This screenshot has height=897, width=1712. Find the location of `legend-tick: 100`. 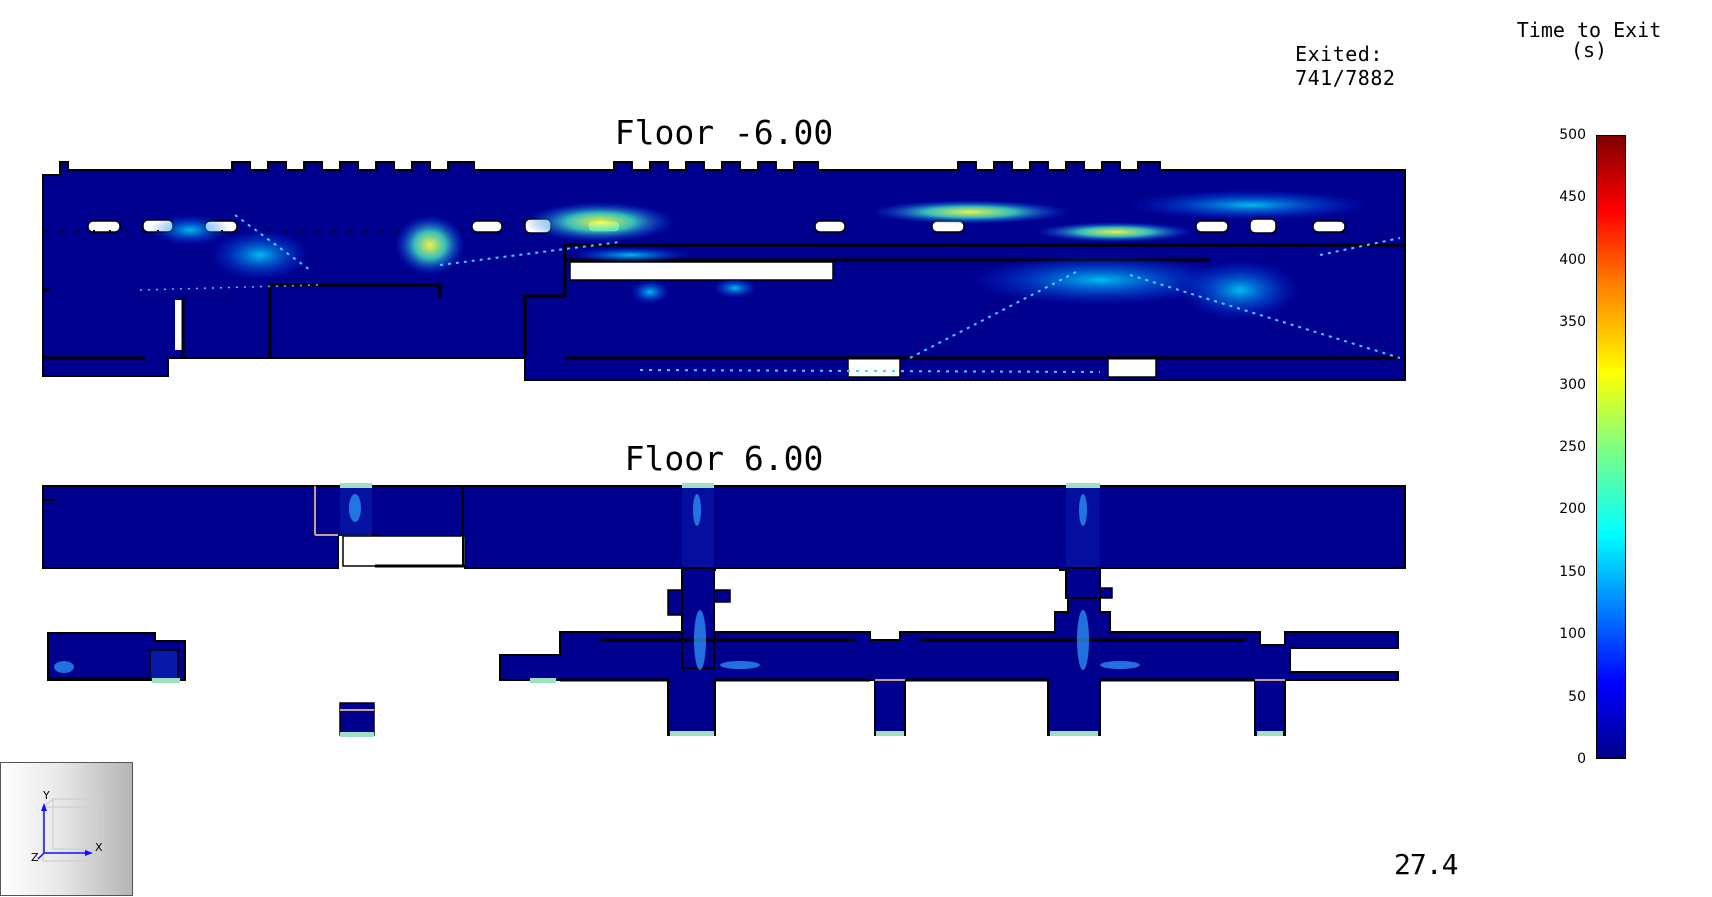

legend-tick: 100 is located at coordinates (1572, 634).